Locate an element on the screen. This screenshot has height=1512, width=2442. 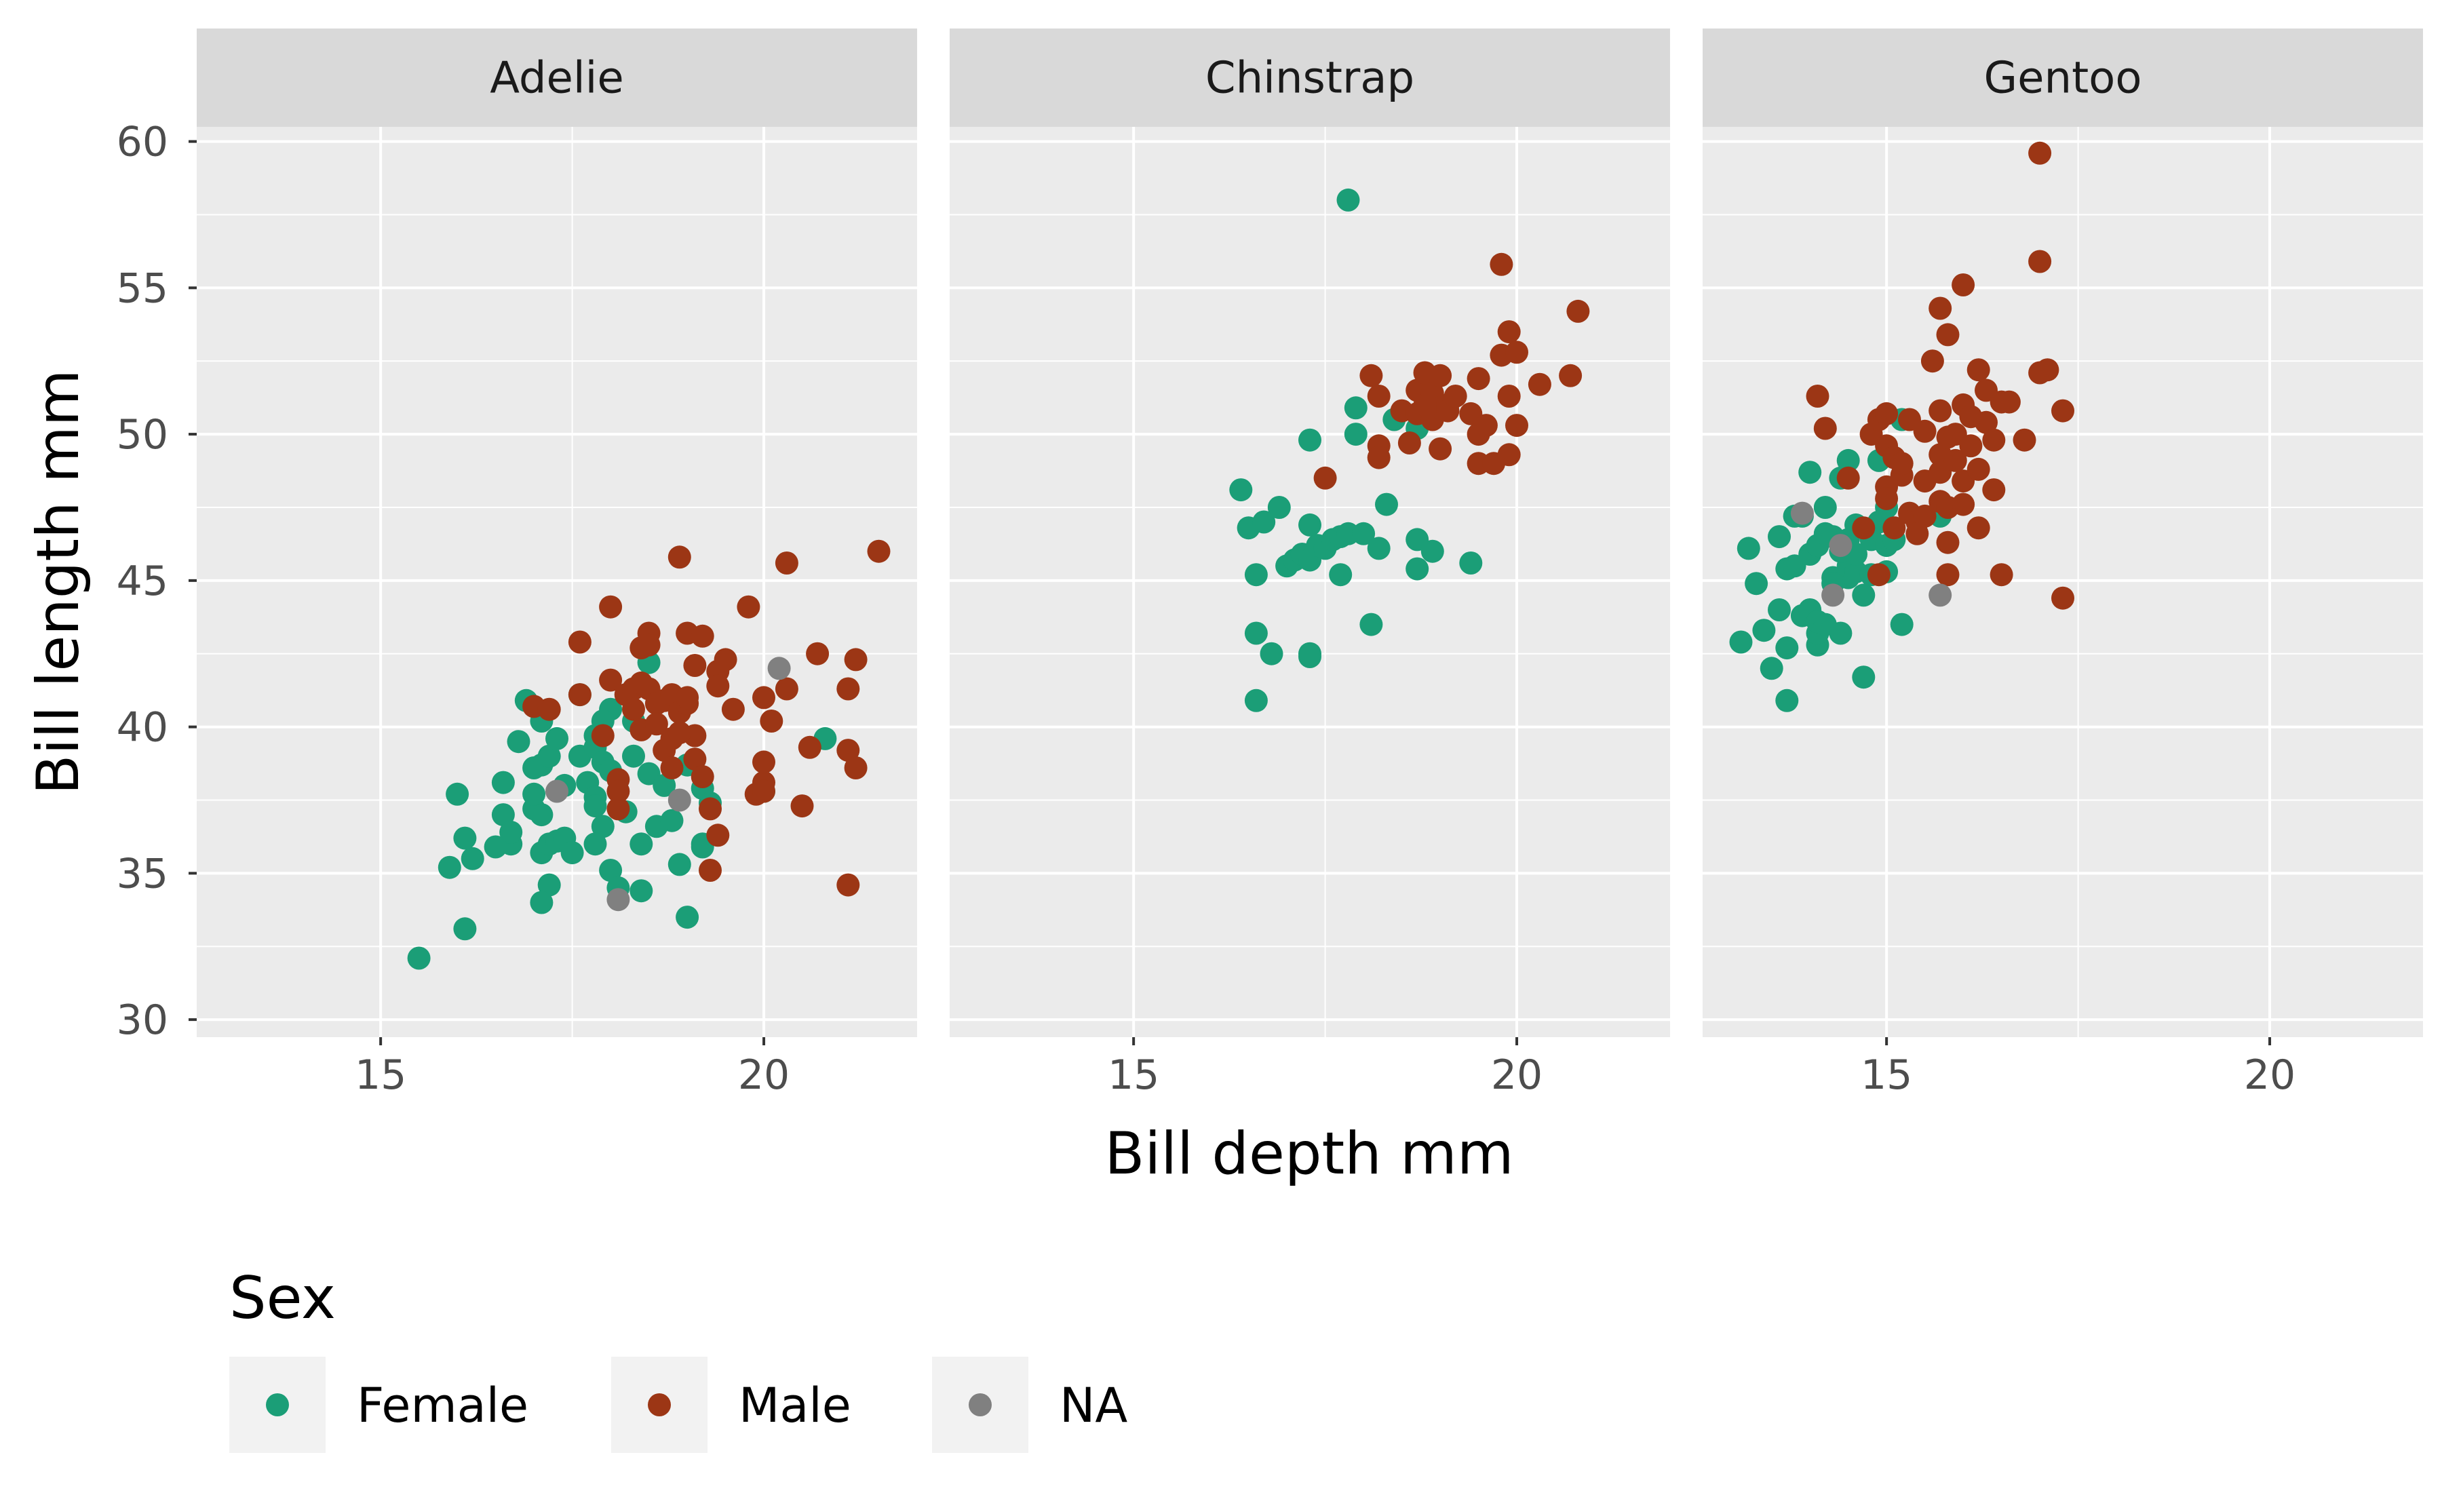
y-axis: 30 35 40 45 50 55 60 is located at coordinates (157, 582).